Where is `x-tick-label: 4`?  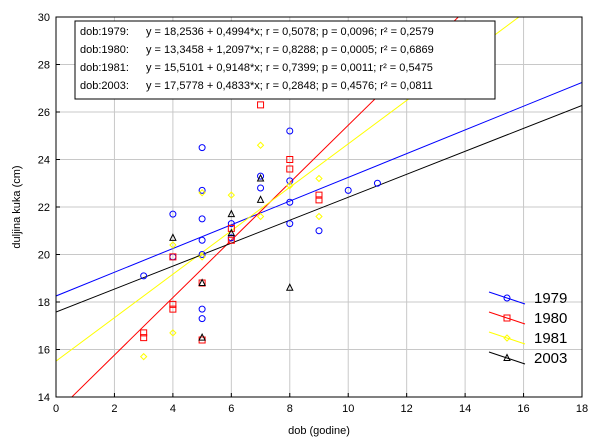 x-tick-label: 4 is located at coordinates (173, 409).